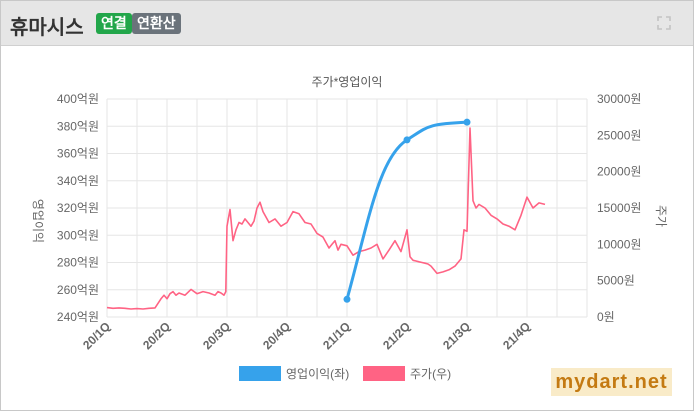  Describe the element at coordinates (456, 335) in the screenshot. I see `x-tick-label: 21/3Q` at that location.